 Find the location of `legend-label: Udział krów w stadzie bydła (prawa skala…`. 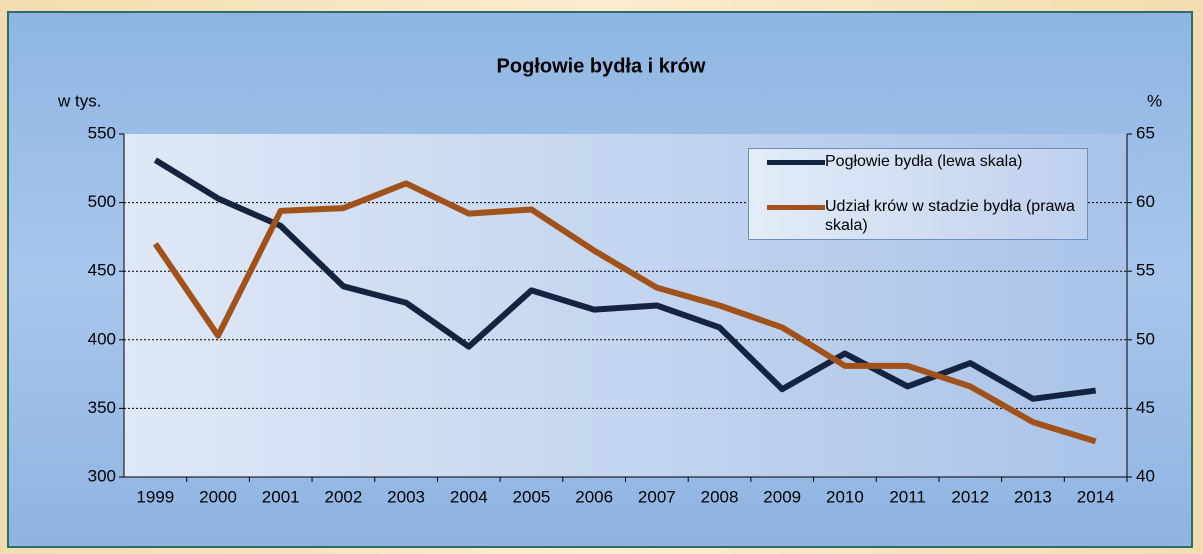

legend-label: Udział krów w stadzie bydła (prawa skala… is located at coordinates (950, 216).